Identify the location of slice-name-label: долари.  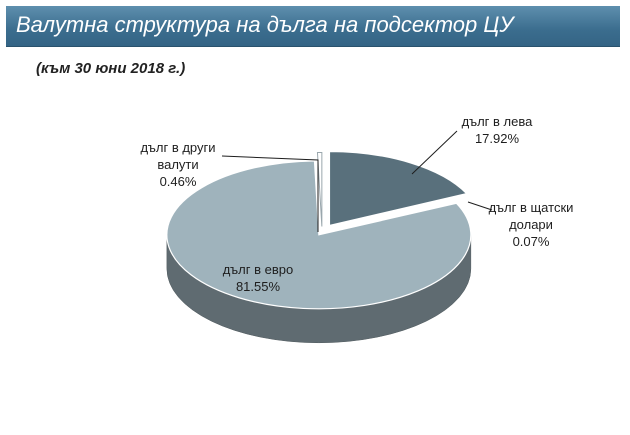
(531, 224).